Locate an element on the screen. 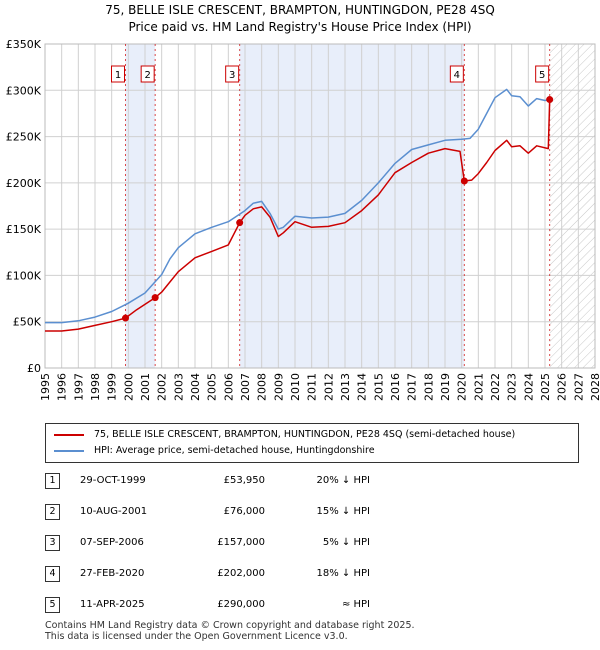 The height and width of the screenshot is (650, 600). x-tick-label: 2023 is located at coordinates (512, 387).